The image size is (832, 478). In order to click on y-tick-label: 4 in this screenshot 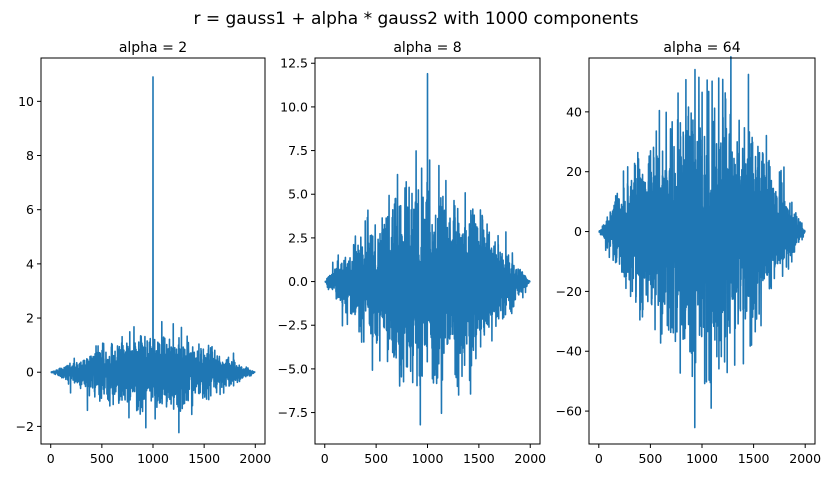, I will do `click(30, 263)`.